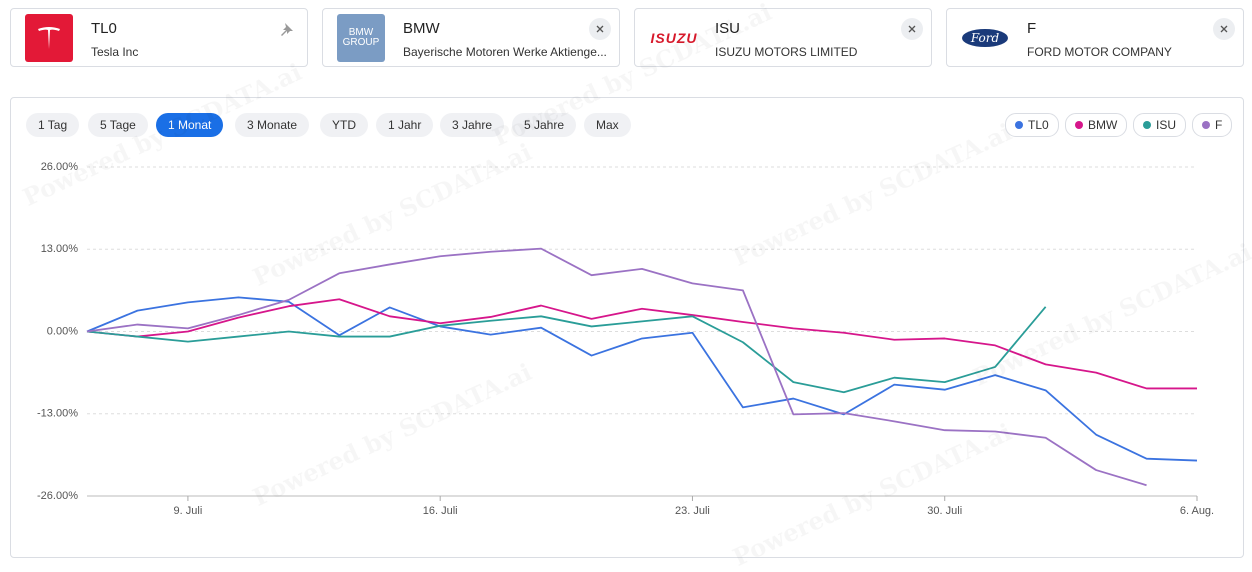  Describe the element at coordinates (607, 125) in the screenshot. I see `range-button: Max` at that location.